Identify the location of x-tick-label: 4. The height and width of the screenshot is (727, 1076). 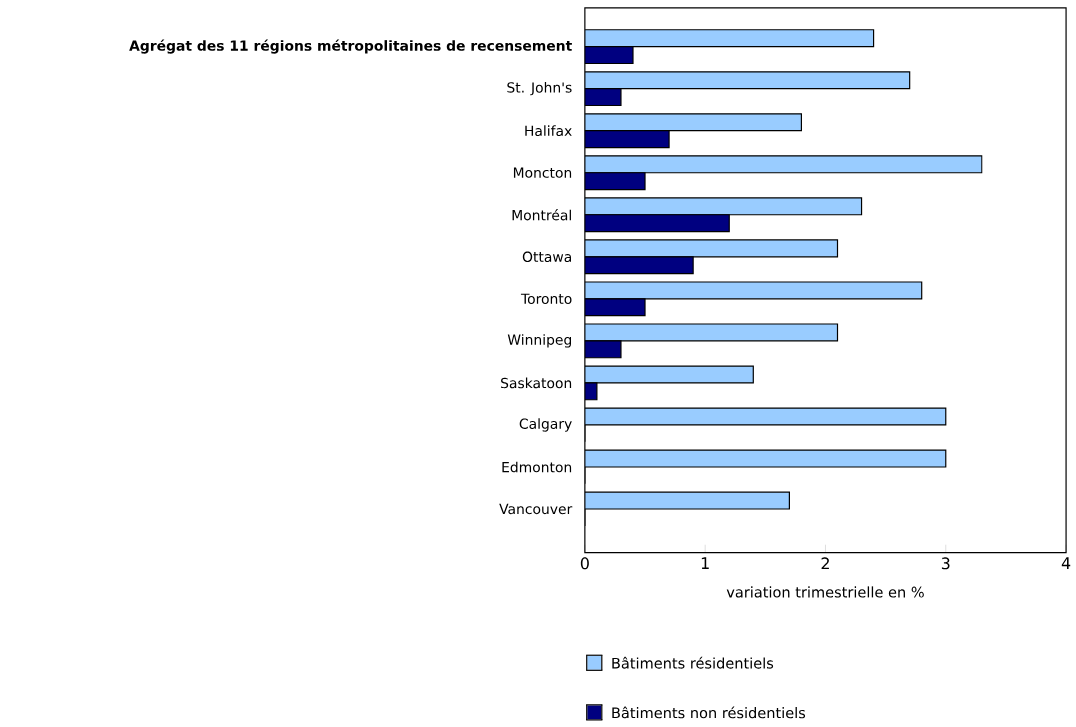
(1066, 563).